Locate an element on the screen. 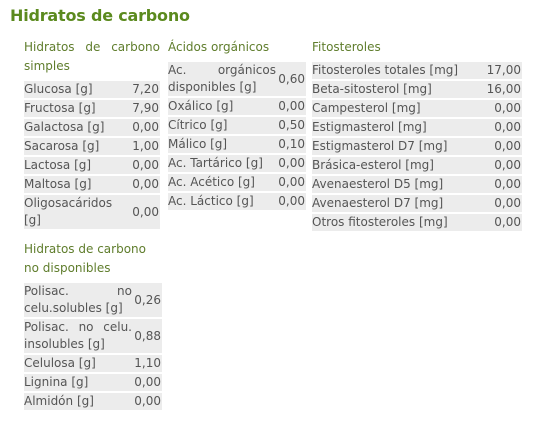 This screenshot has height=427, width=555. table-row: Polisac. no celu.solubles [g] 0,26 is located at coordinates (93, 300).